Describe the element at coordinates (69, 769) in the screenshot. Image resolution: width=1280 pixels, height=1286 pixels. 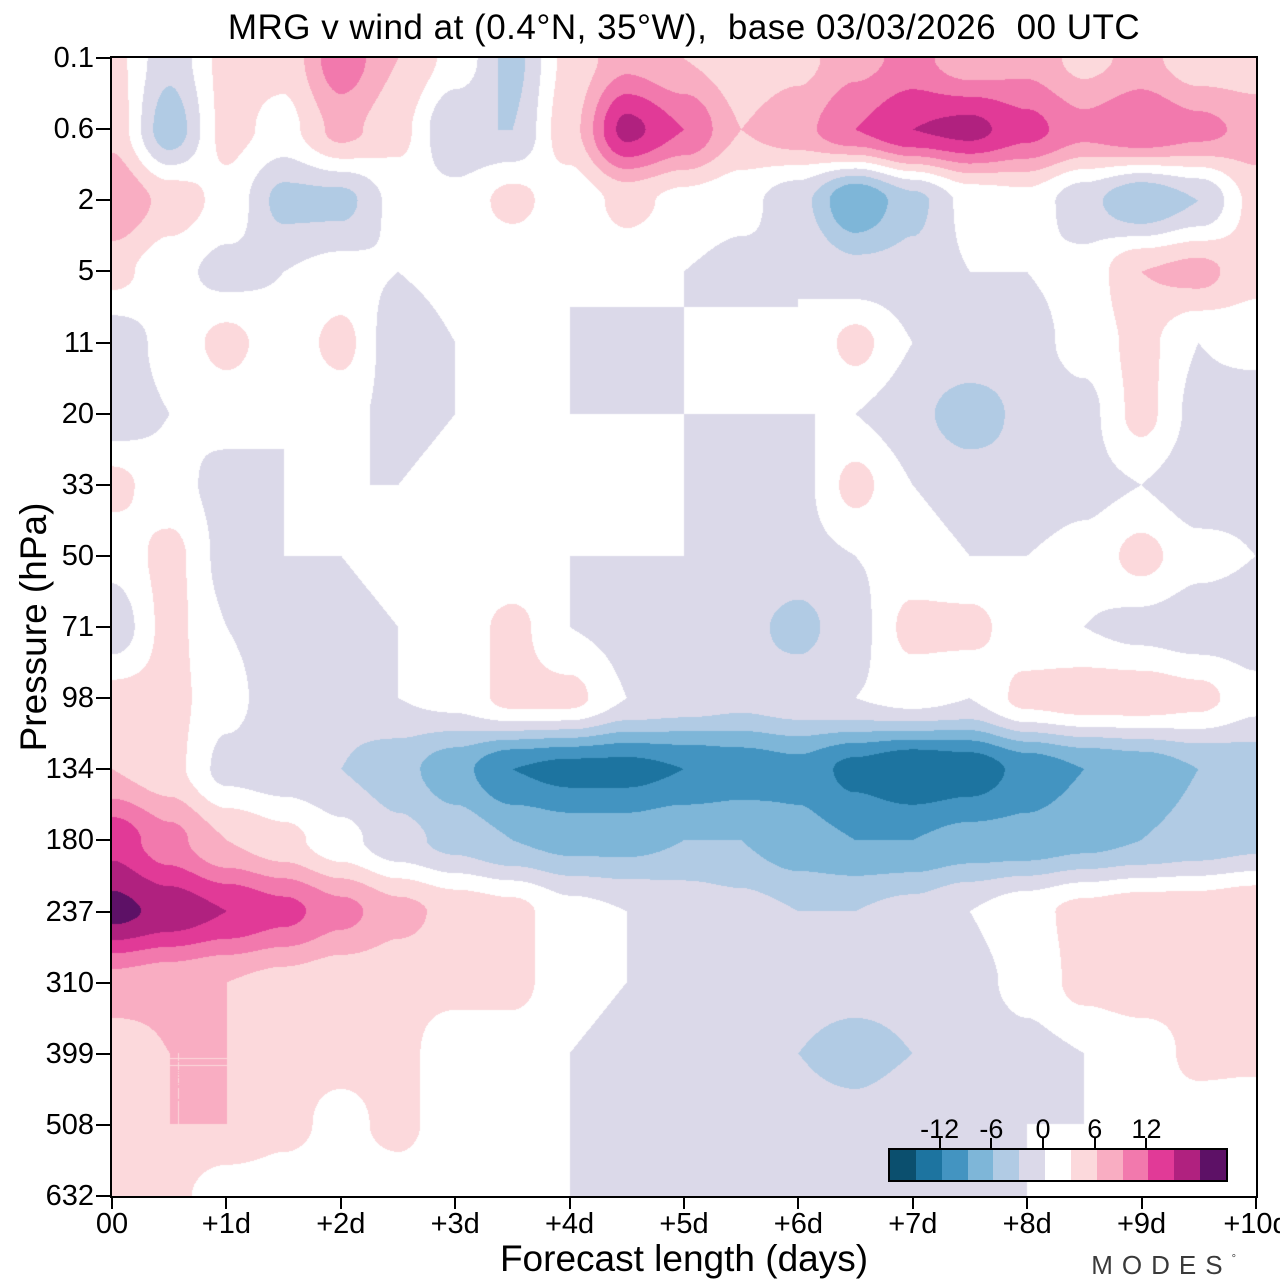
I see `y-tick-label: 134` at that location.